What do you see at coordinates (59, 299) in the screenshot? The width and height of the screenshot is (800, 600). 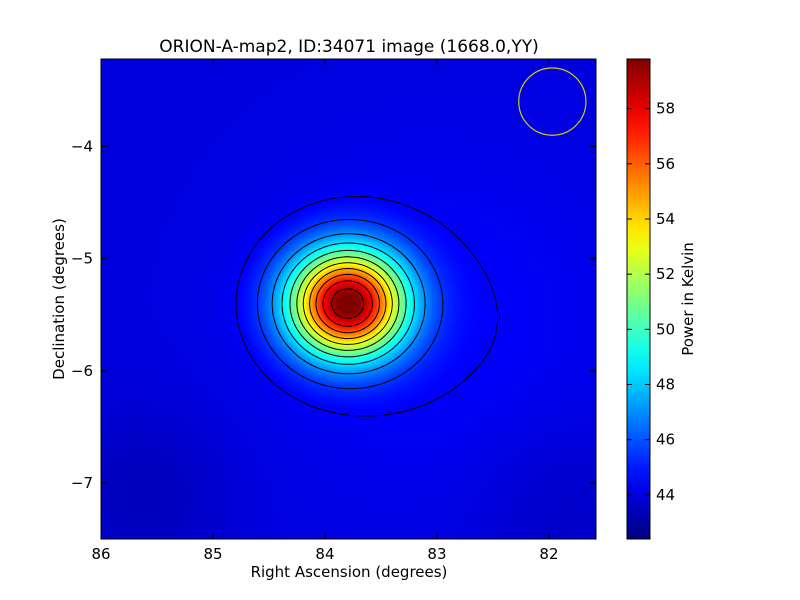 I see `y-axis-label: Declination (degrees)` at bounding box center [59, 299].